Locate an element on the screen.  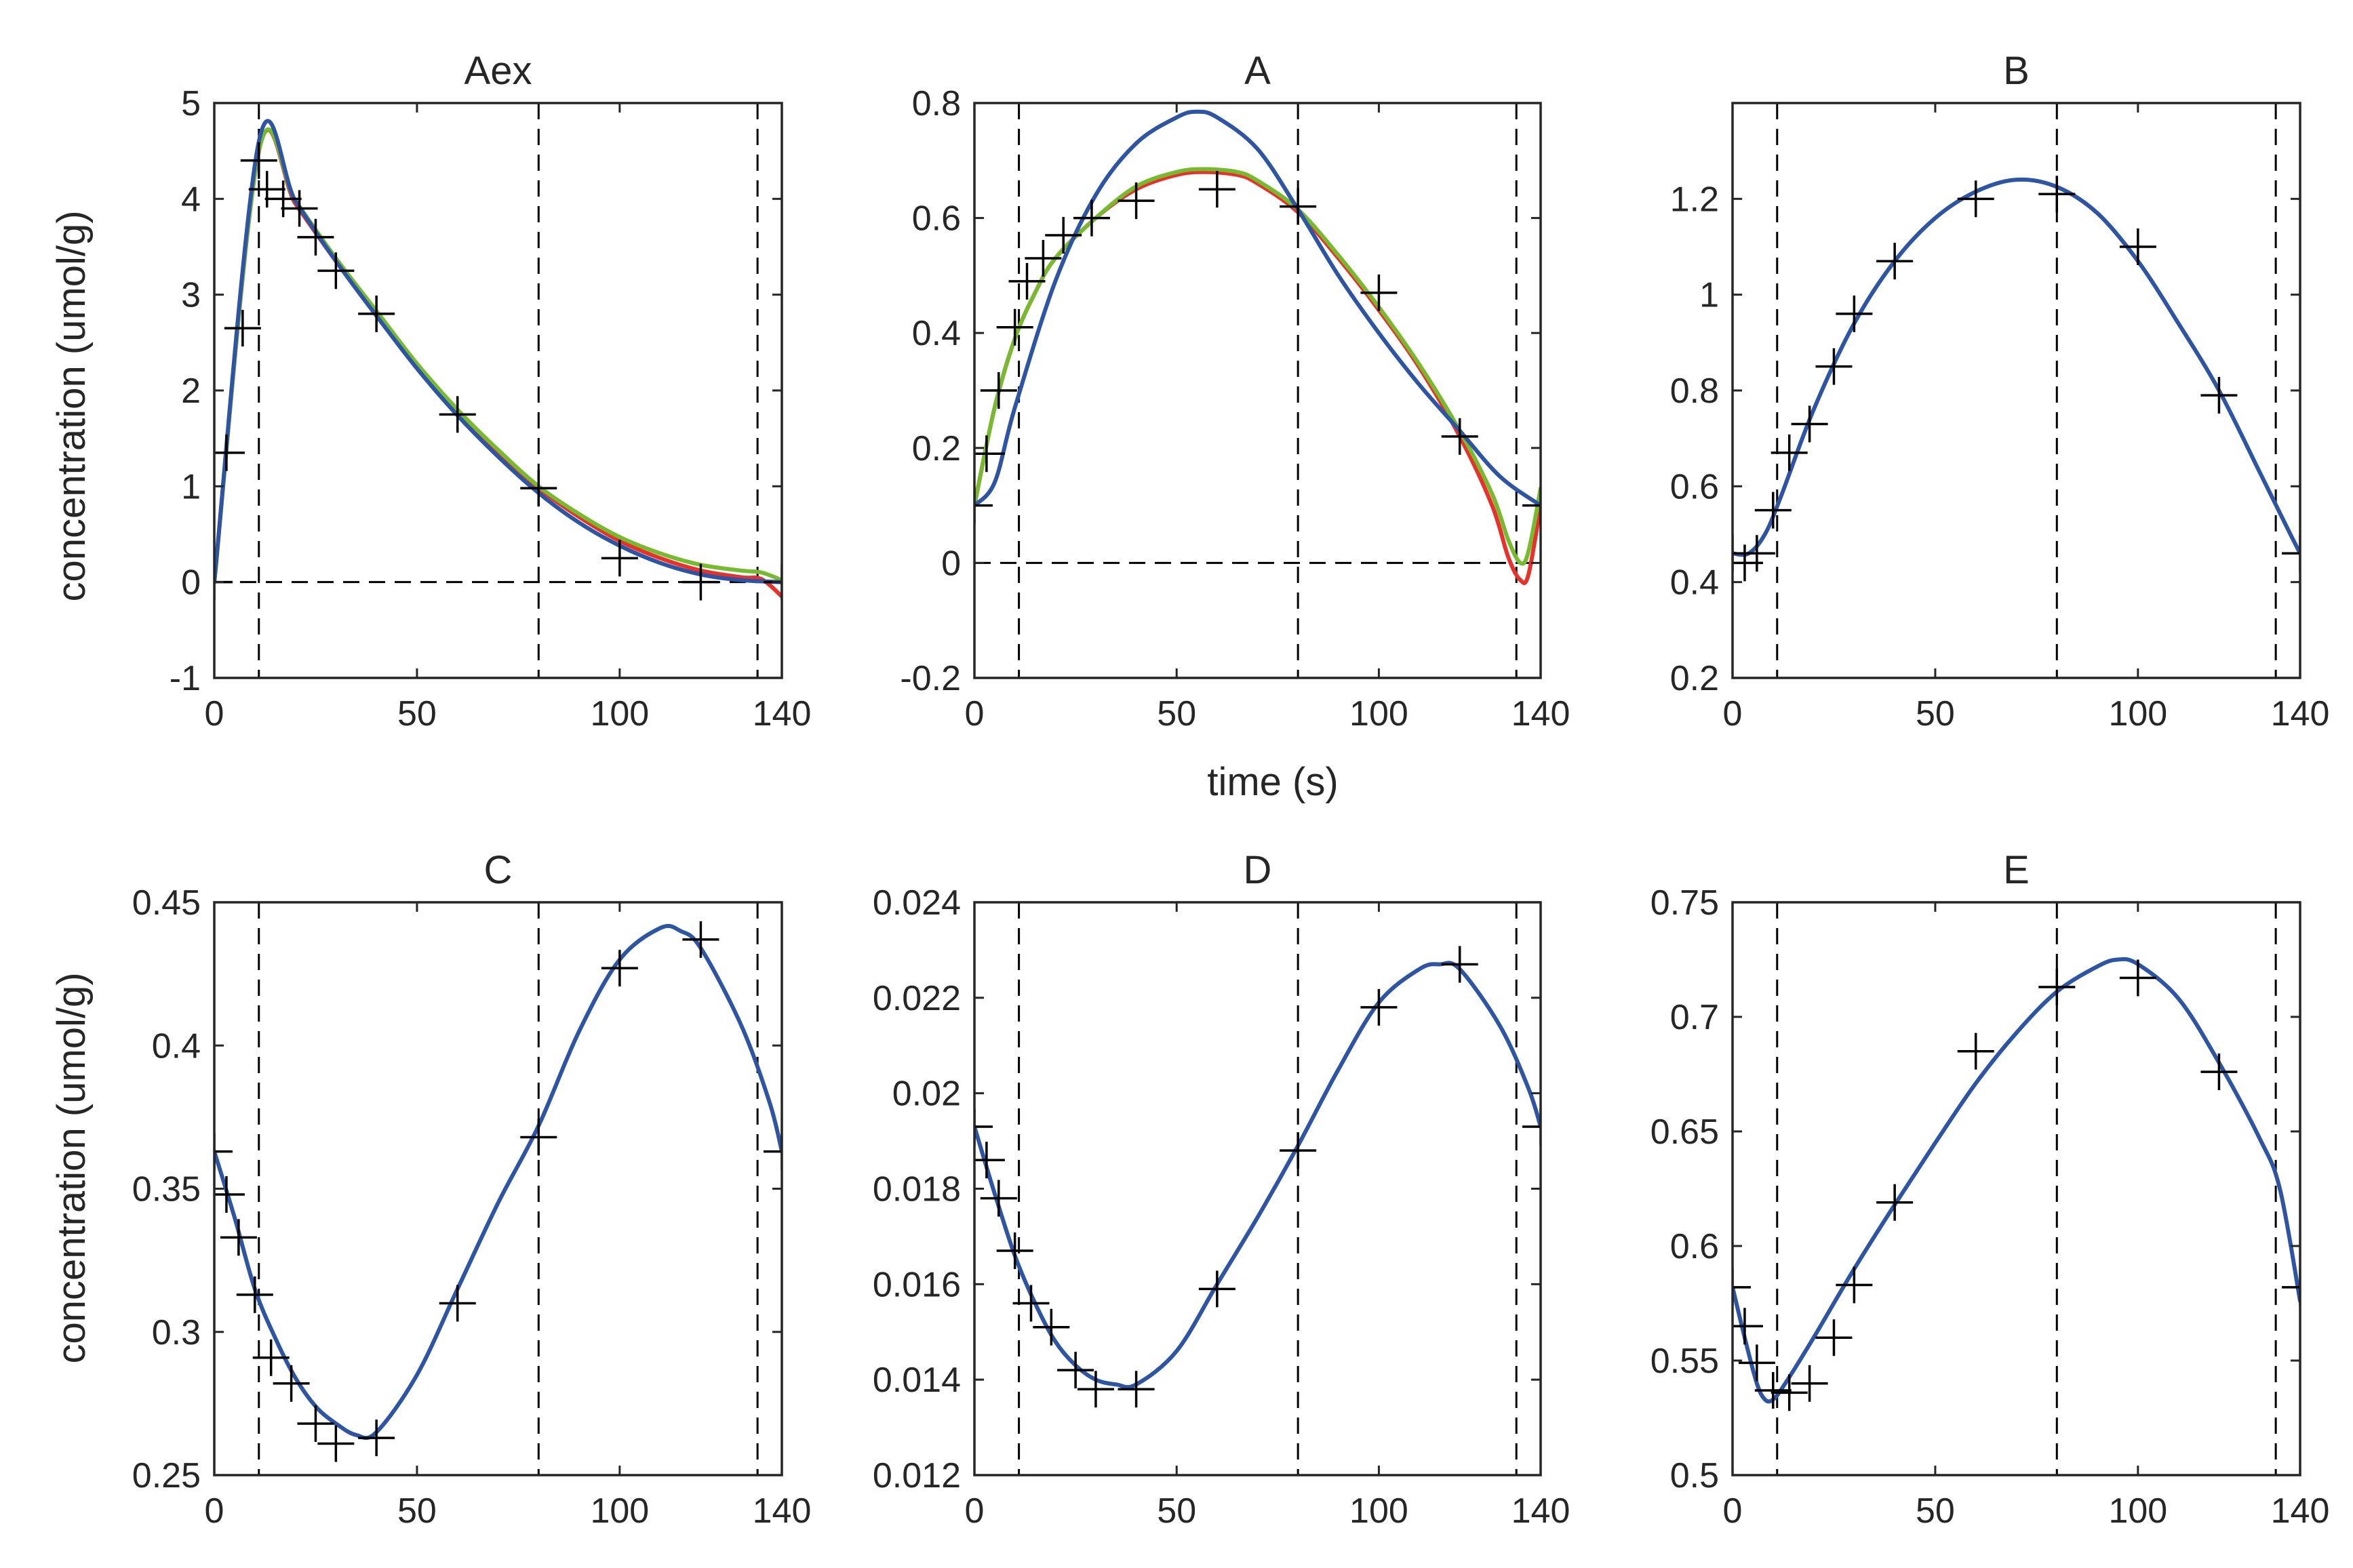
y-tick-label: 0.65 is located at coordinates (1685, 1132).